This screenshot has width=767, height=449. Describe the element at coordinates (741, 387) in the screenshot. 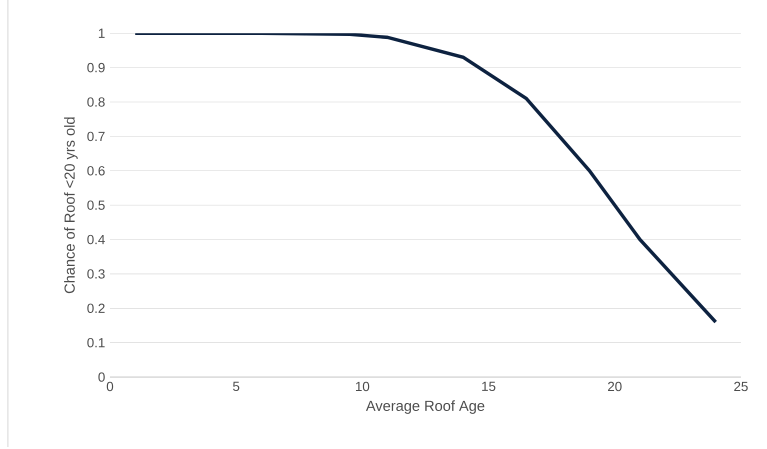

I see `x-tick-label: 25` at that location.